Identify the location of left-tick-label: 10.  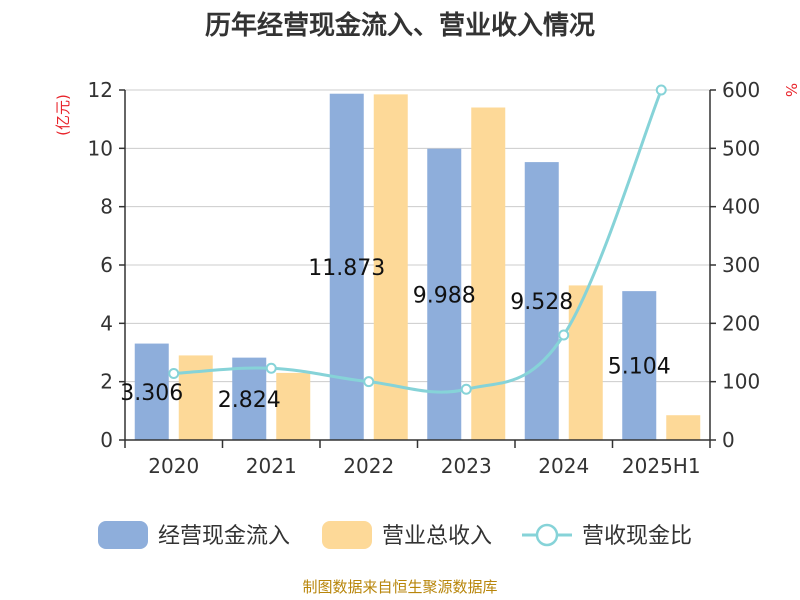
(100, 148).